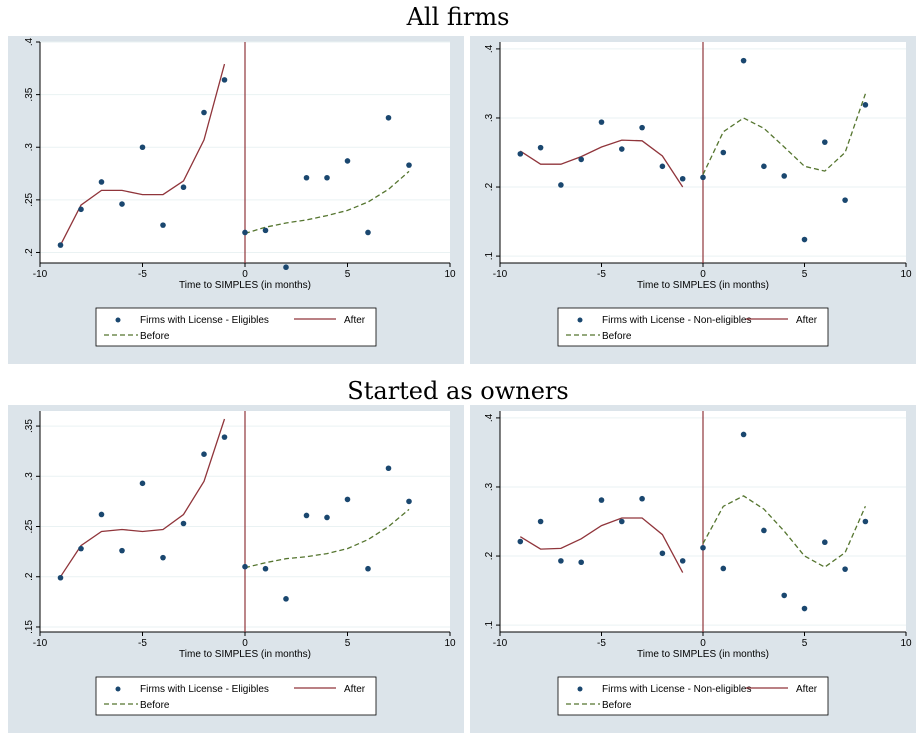  I want to click on y-tick-label: .15, so click(29, 627).